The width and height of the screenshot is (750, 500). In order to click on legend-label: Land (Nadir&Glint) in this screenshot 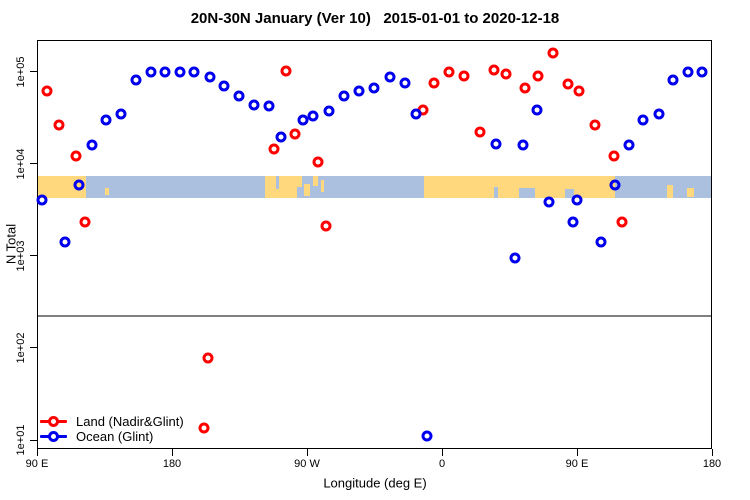, I will do `click(130, 421)`.